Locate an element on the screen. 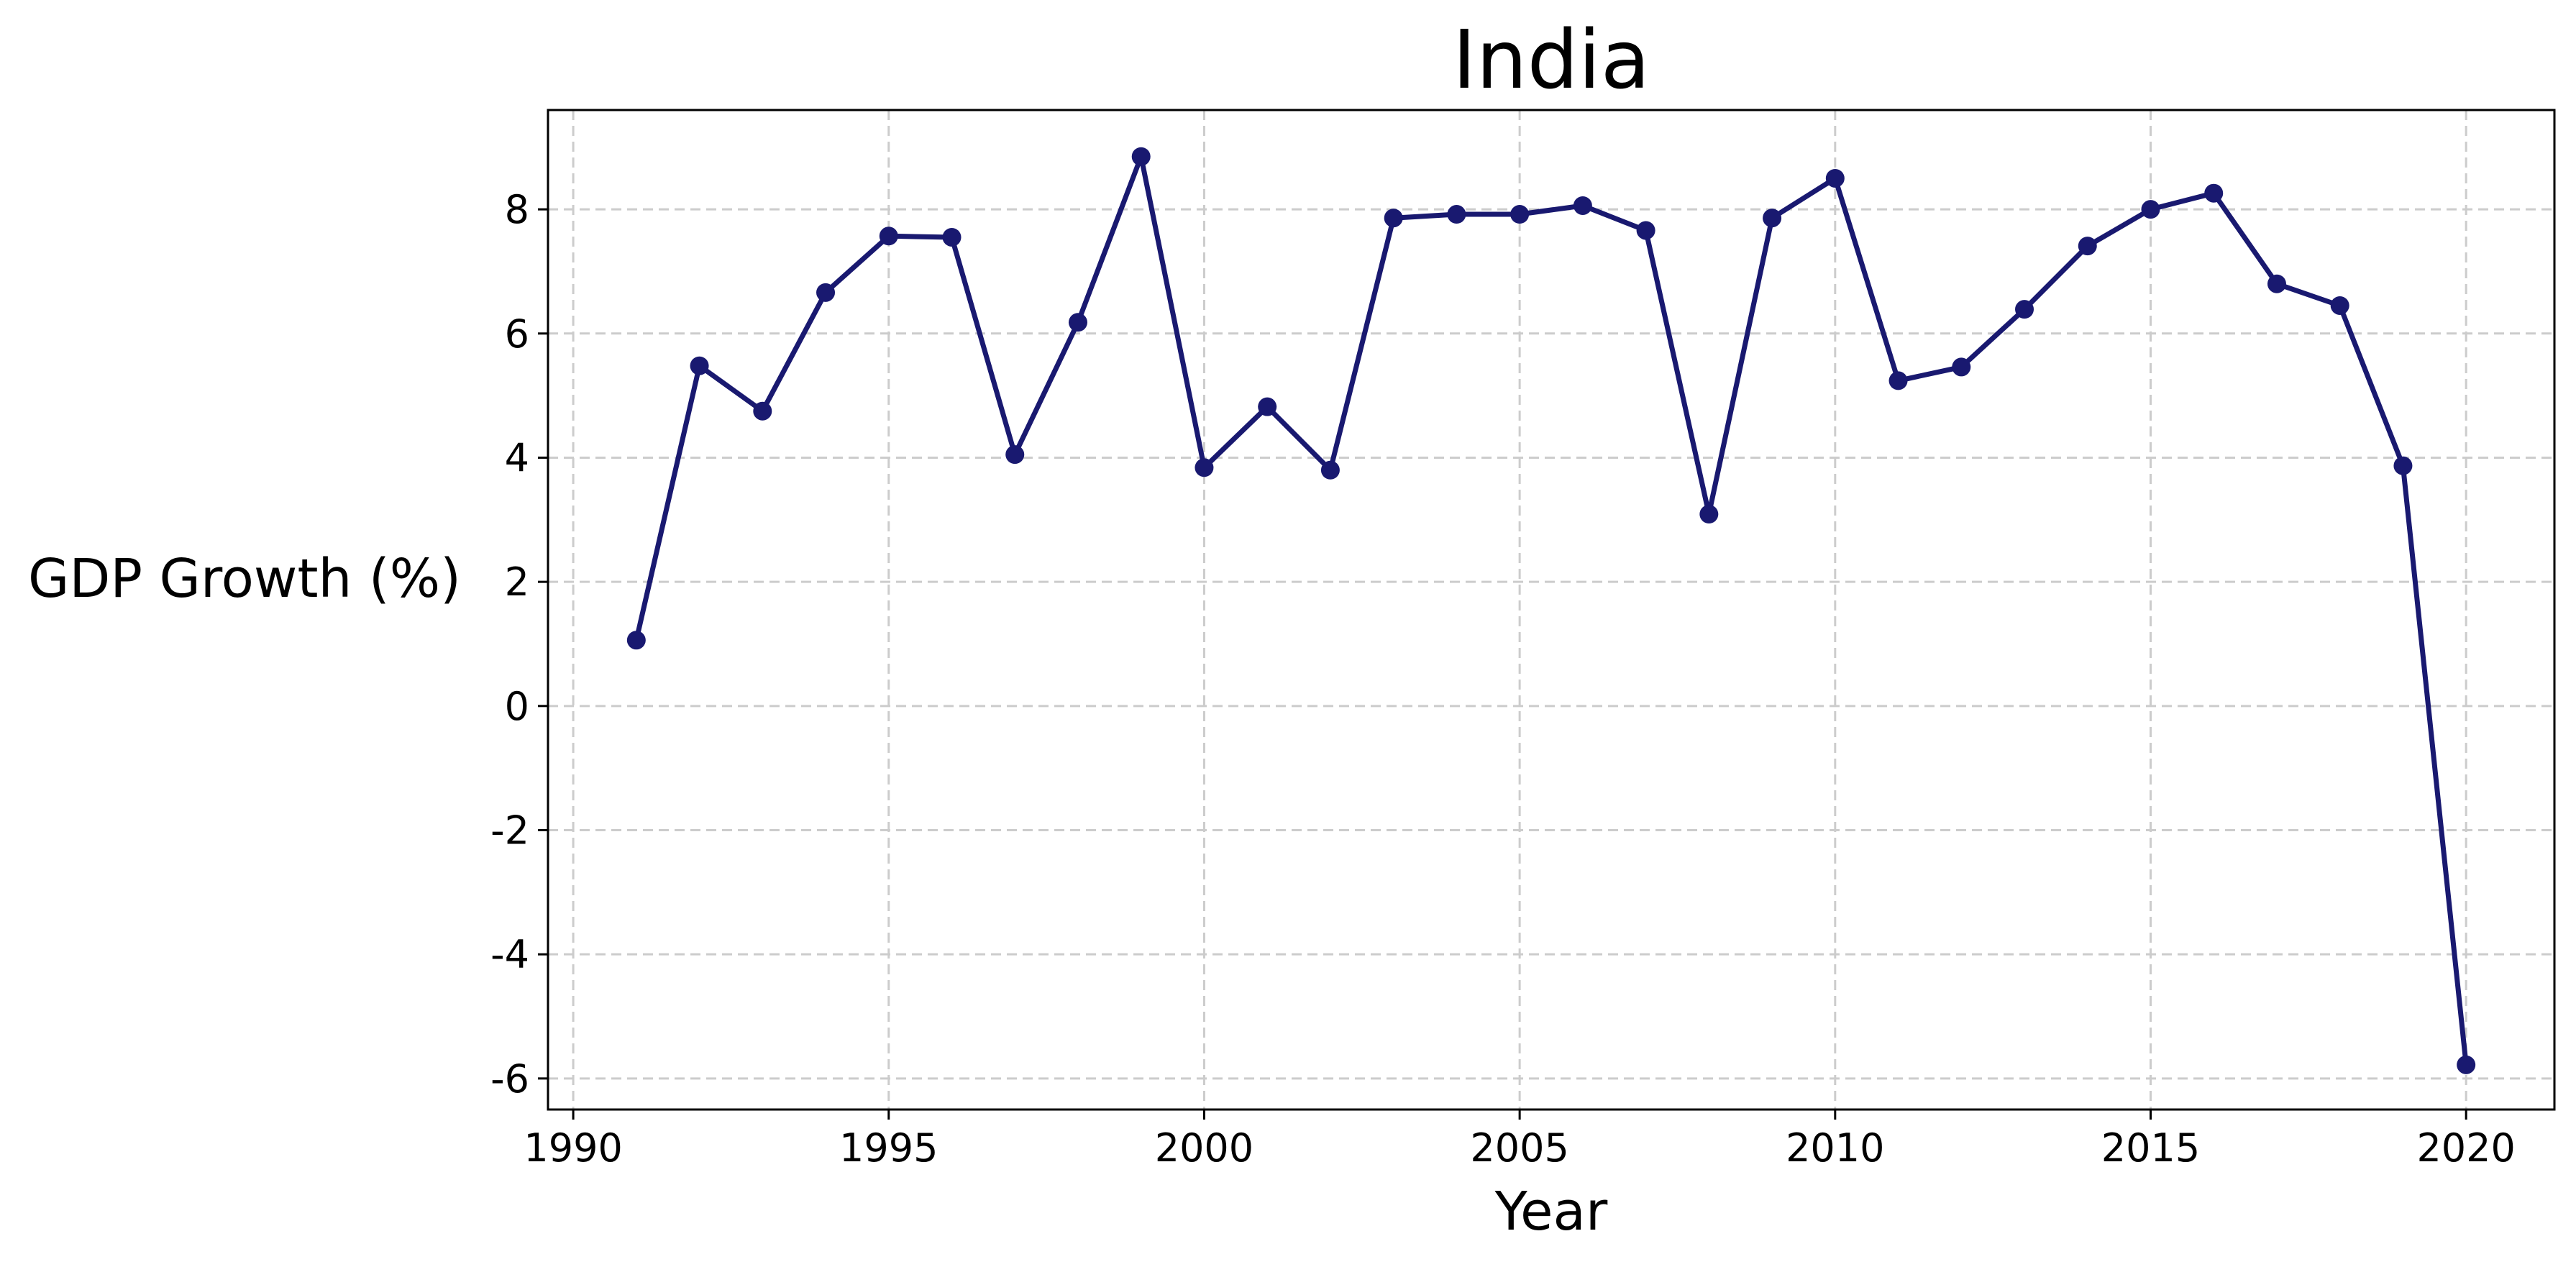  y-tick-label: -4 is located at coordinates (509, 954).